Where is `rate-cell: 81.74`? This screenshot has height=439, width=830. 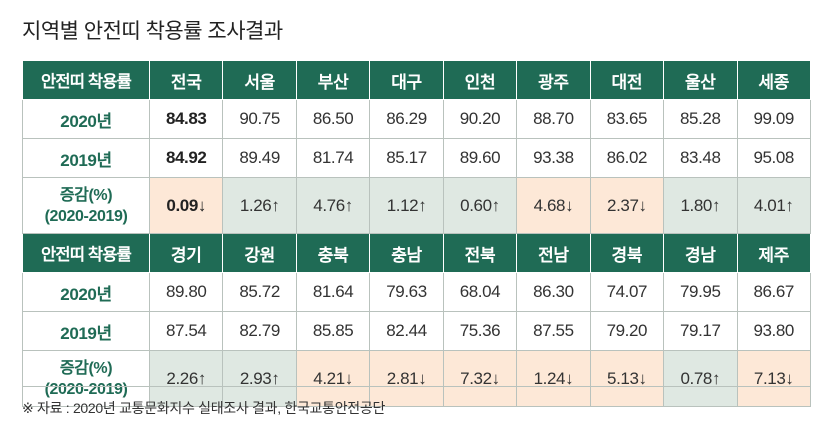 rate-cell: 81.74 is located at coordinates (333, 158).